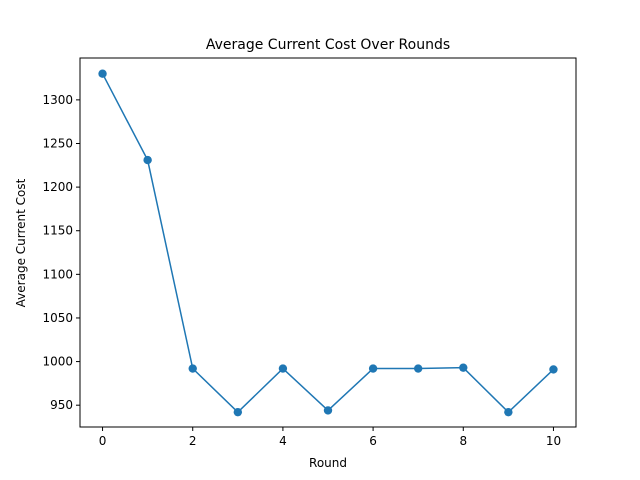 This screenshot has width=640, height=480. I want to click on x-tick-label: 0, so click(103, 441).